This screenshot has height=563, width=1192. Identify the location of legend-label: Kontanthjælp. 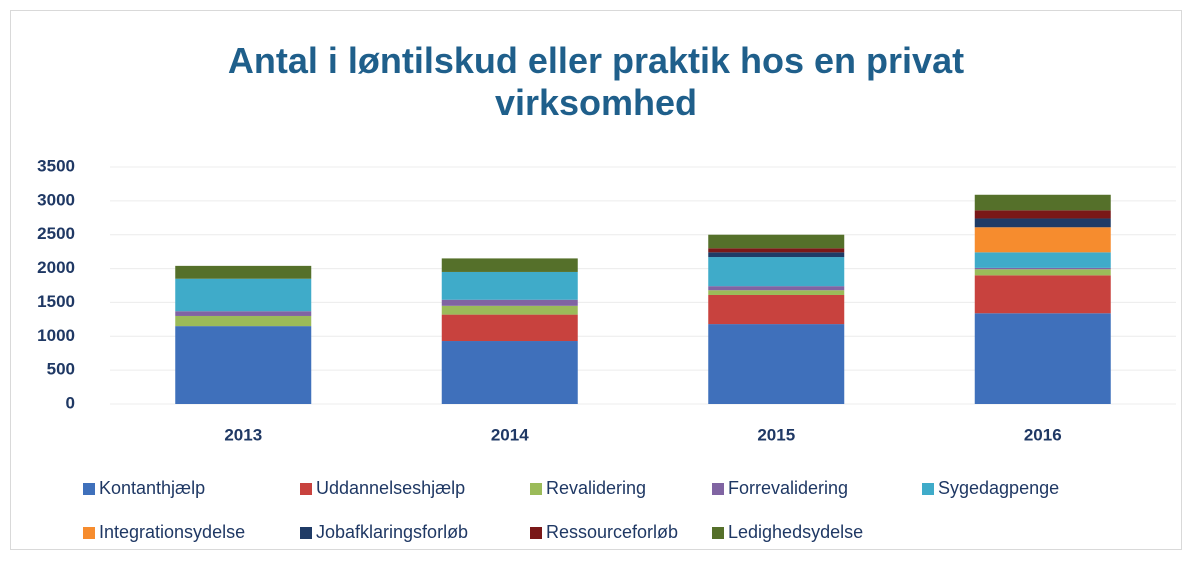
(152, 488).